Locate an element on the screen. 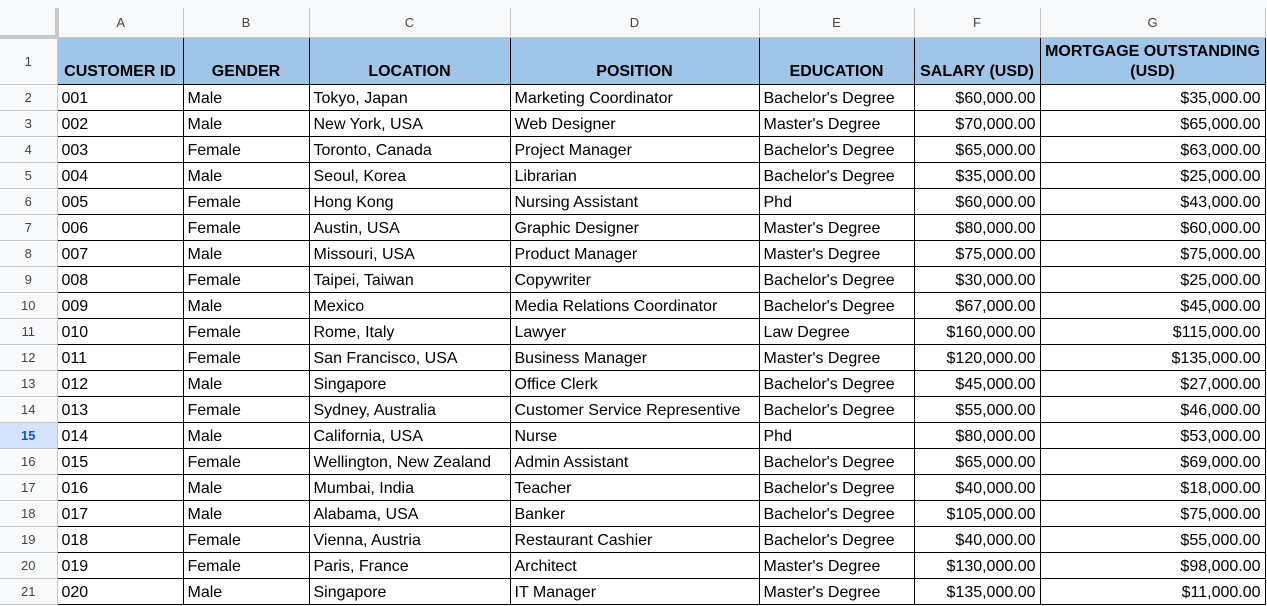 The width and height of the screenshot is (1267, 606). cell: $115,000.00 is located at coordinates (1152, 331).